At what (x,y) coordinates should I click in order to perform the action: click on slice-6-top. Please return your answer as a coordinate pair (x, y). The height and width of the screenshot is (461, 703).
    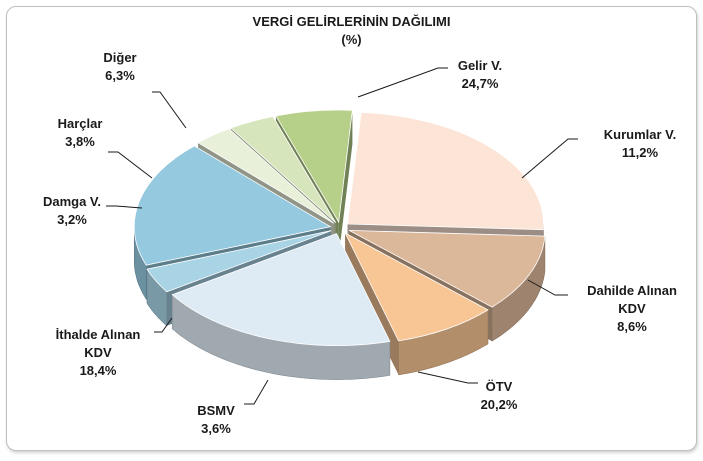
    Looking at the image, I should click on (266, 176).